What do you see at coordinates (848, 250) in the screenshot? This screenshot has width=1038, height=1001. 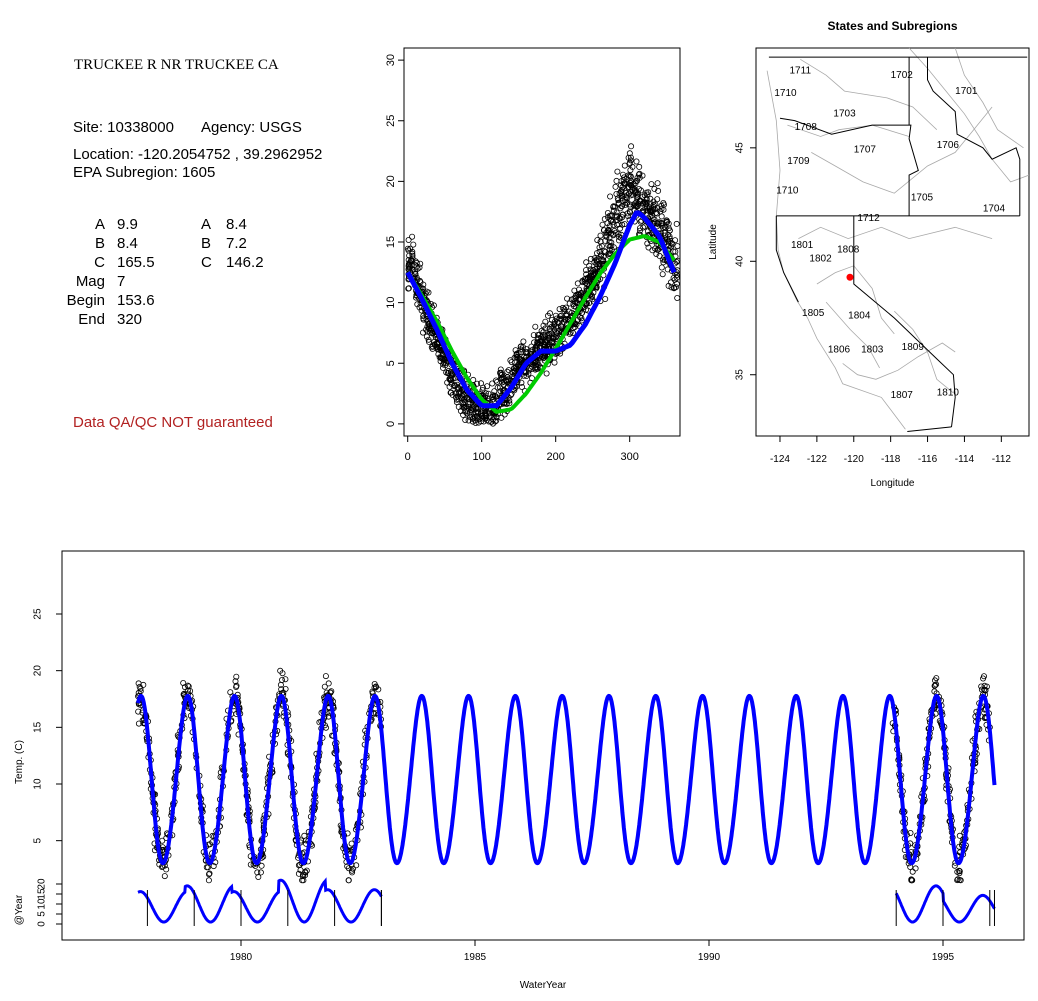 I see `subregion-label: 1808` at bounding box center [848, 250].